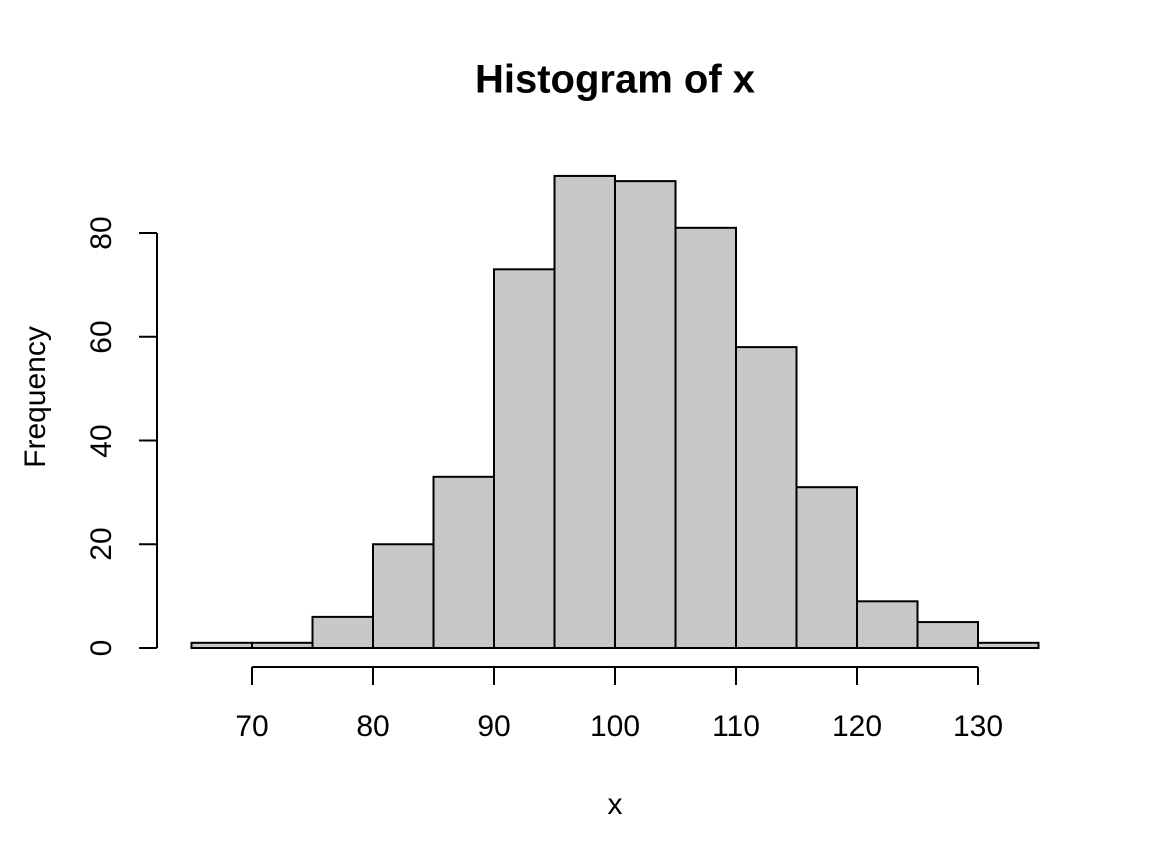  What do you see at coordinates (615, 726) in the screenshot?
I see `x-tick-label: 100` at bounding box center [615, 726].